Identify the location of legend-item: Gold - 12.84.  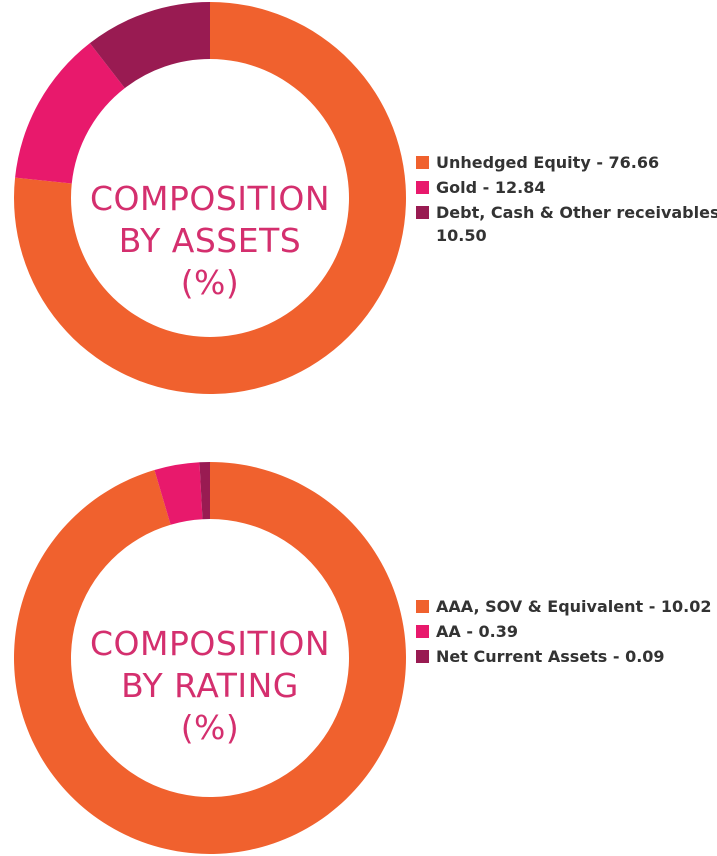
(566, 187).